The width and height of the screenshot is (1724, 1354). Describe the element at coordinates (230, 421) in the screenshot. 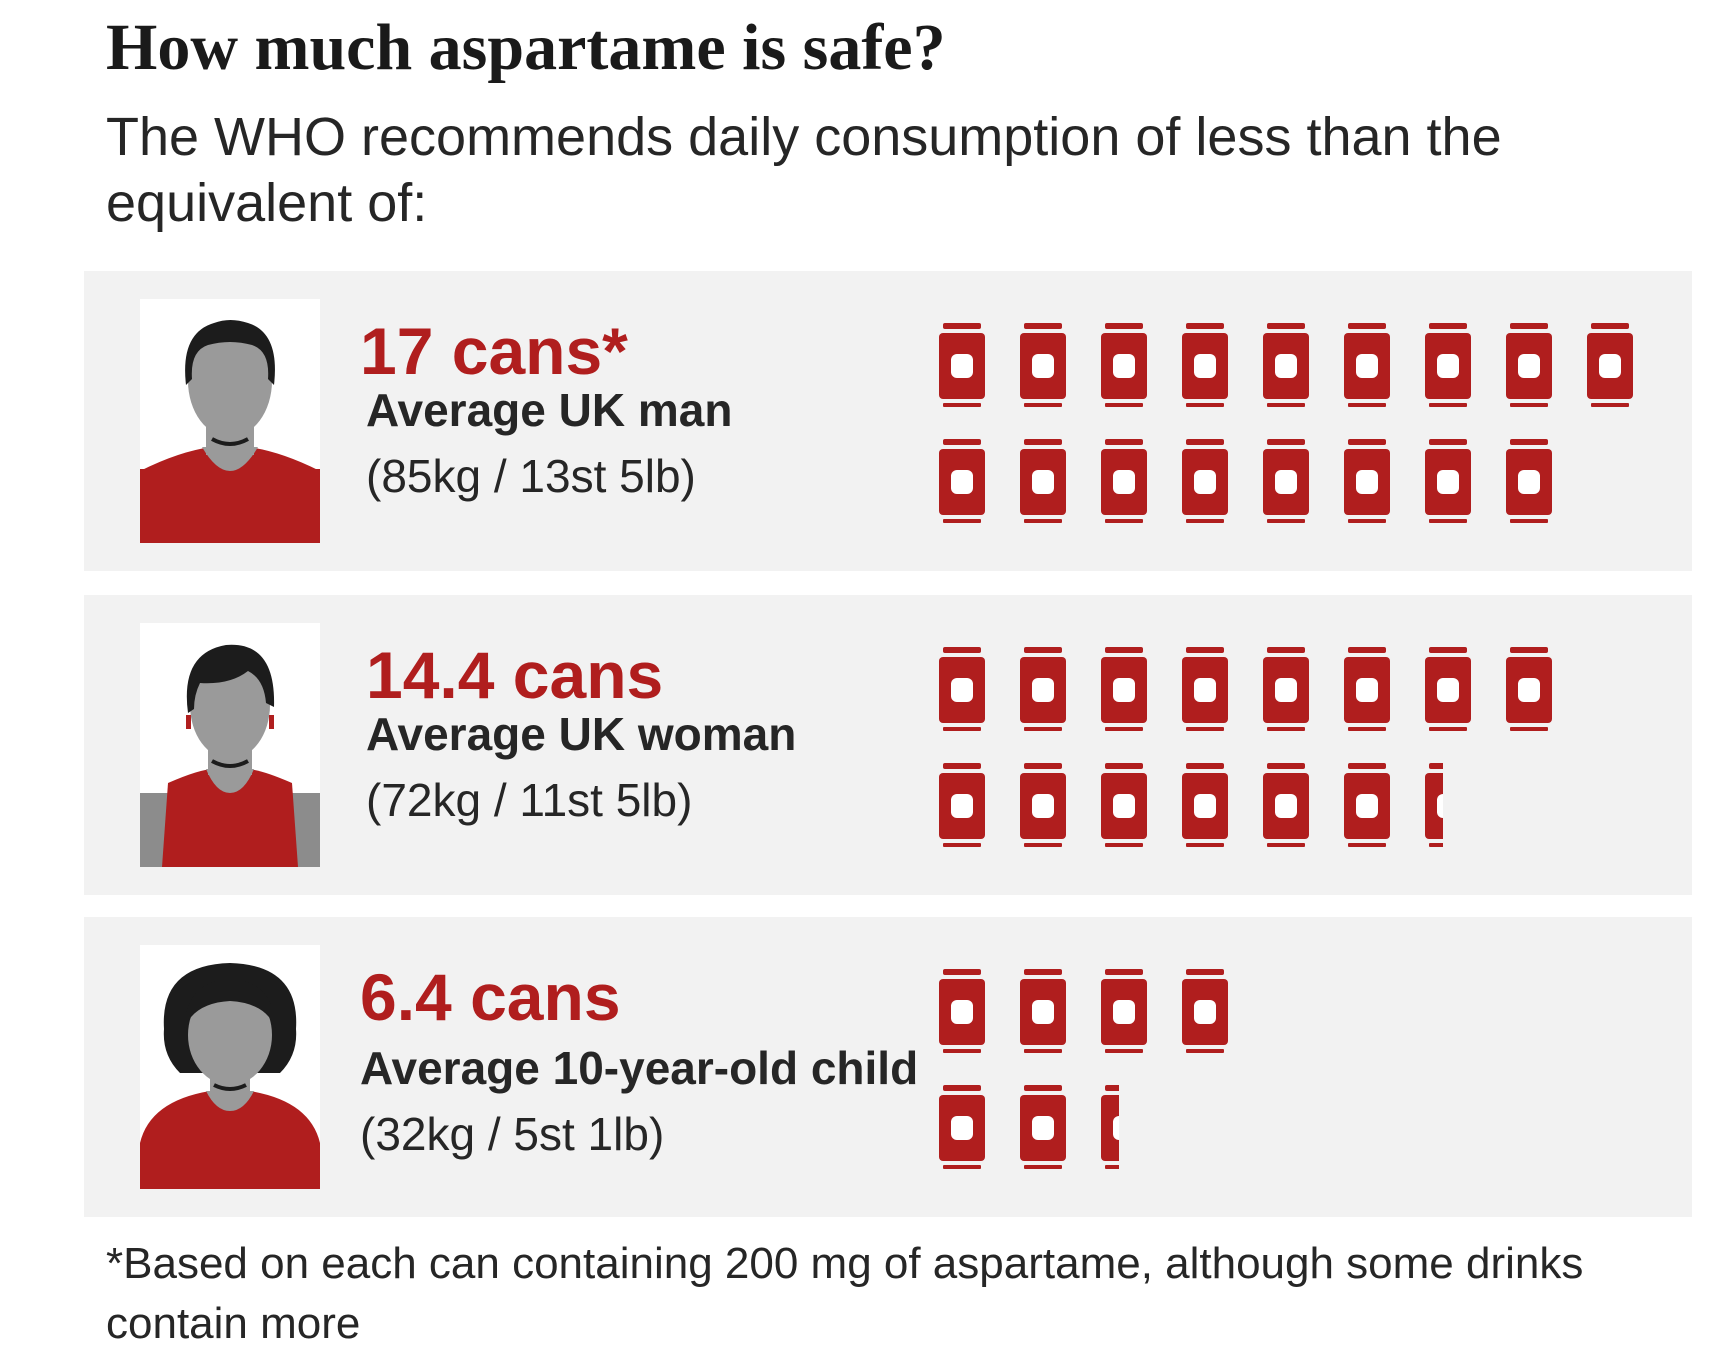

I see `man-avatar-icon` at that location.